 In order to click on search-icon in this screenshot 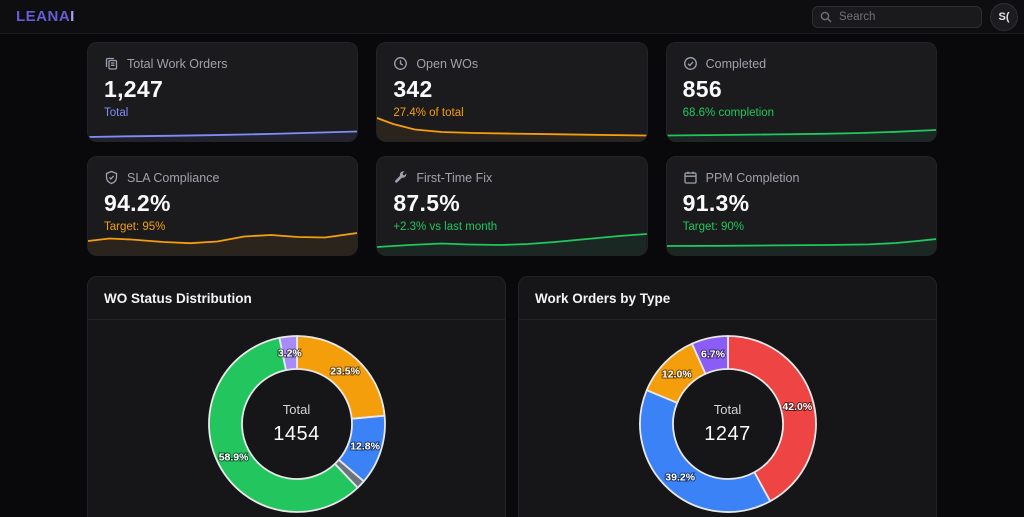, I will do `click(826, 17)`.